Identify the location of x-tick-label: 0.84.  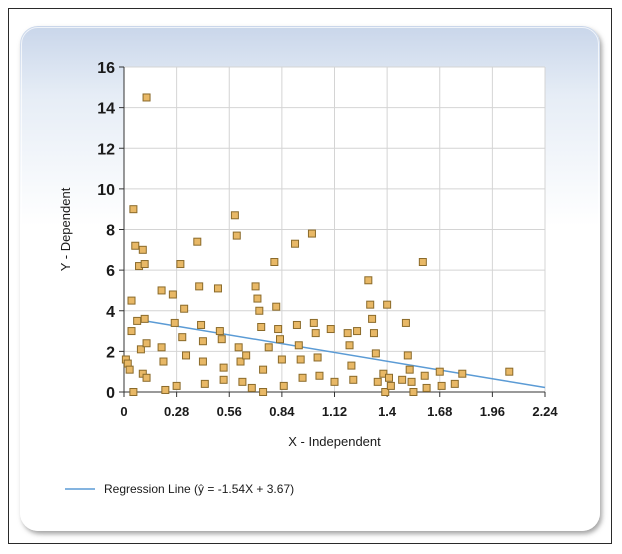
(282, 411).